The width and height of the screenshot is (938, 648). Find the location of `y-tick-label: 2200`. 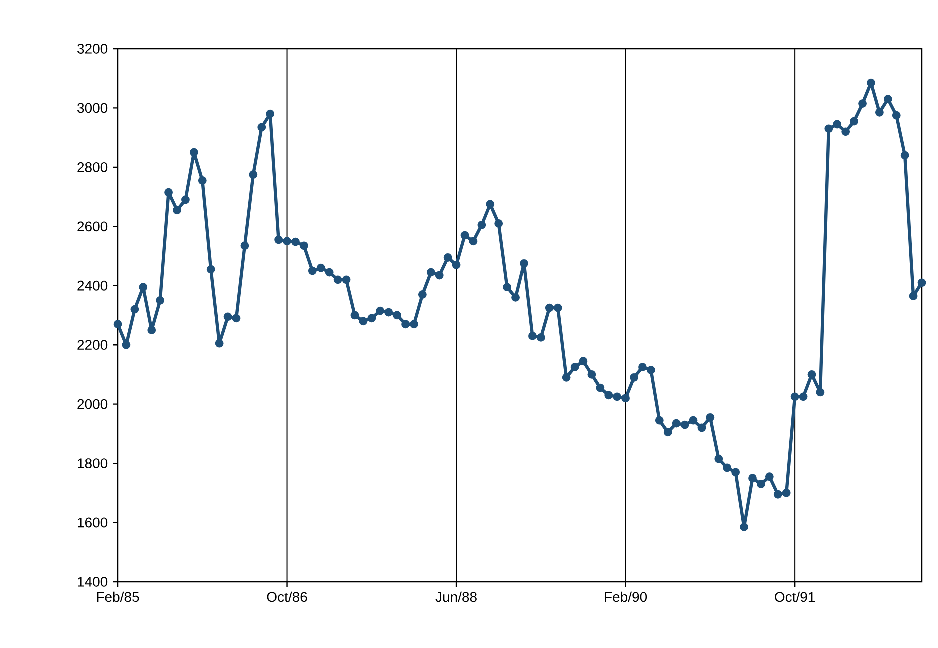

y-tick-label: 2200 is located at coordinates (93, 345).